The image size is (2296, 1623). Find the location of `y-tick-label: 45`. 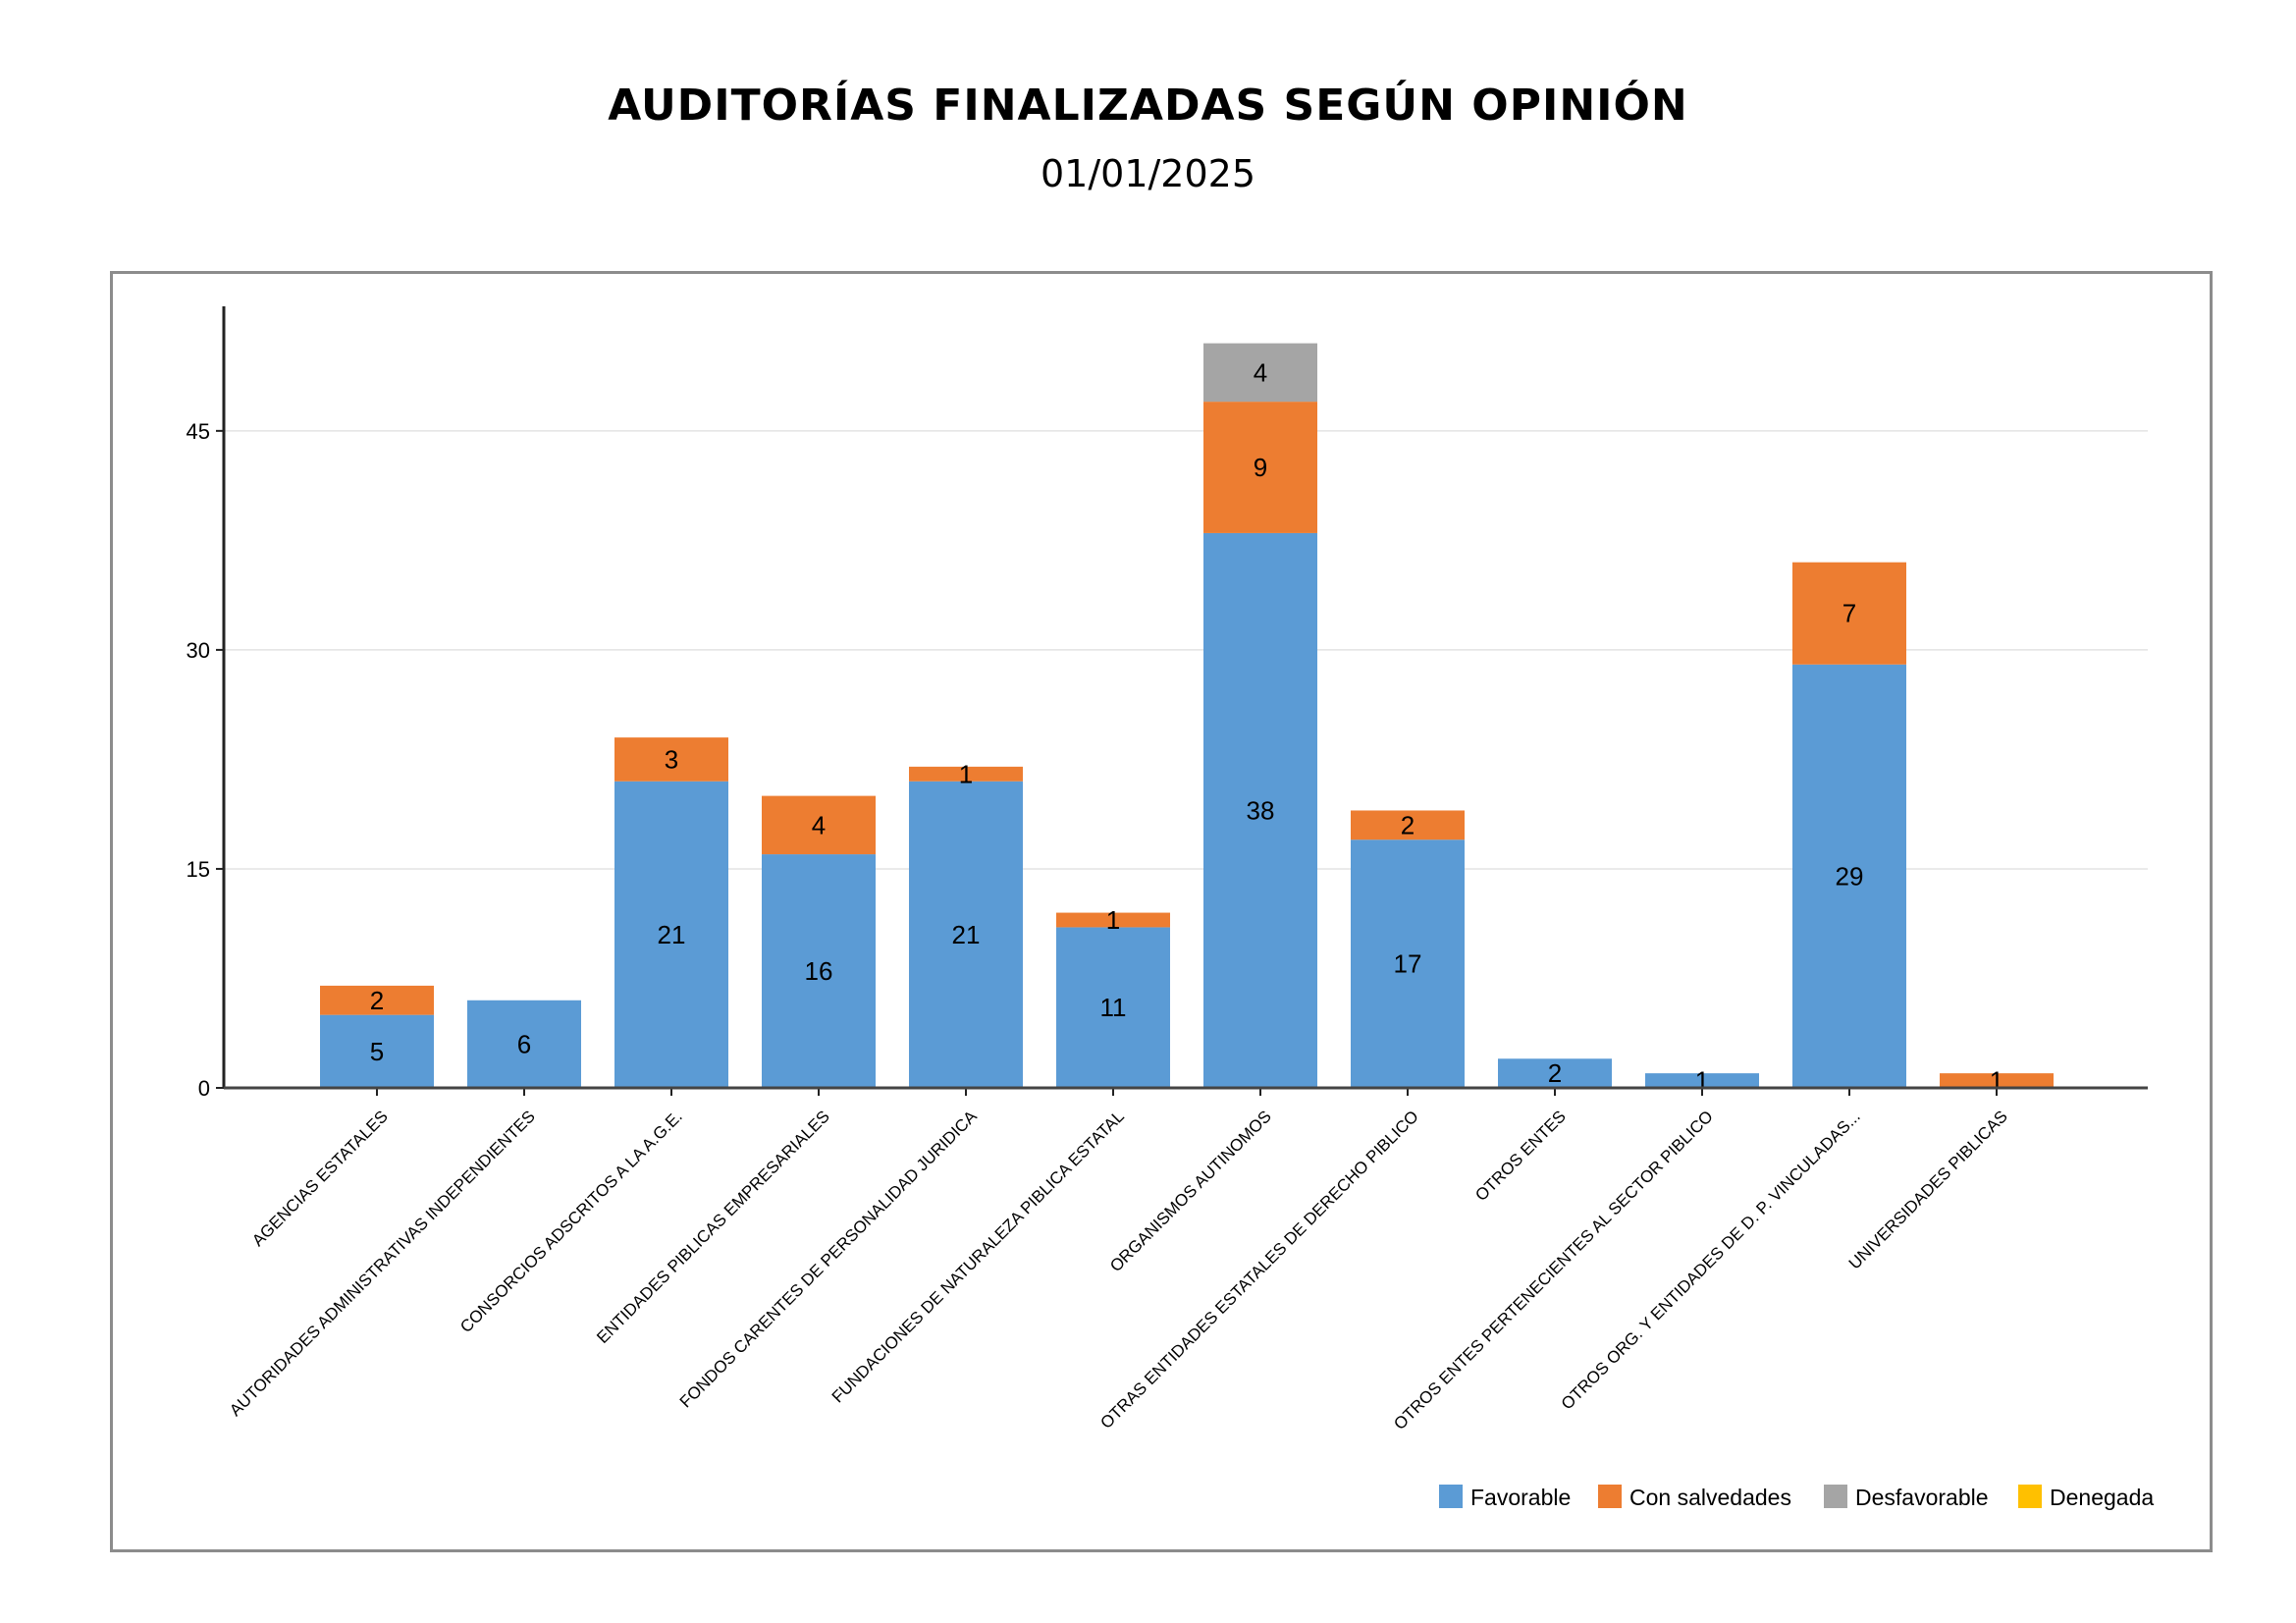

y-tick-label: 45 is located at coordinates (198, 432).